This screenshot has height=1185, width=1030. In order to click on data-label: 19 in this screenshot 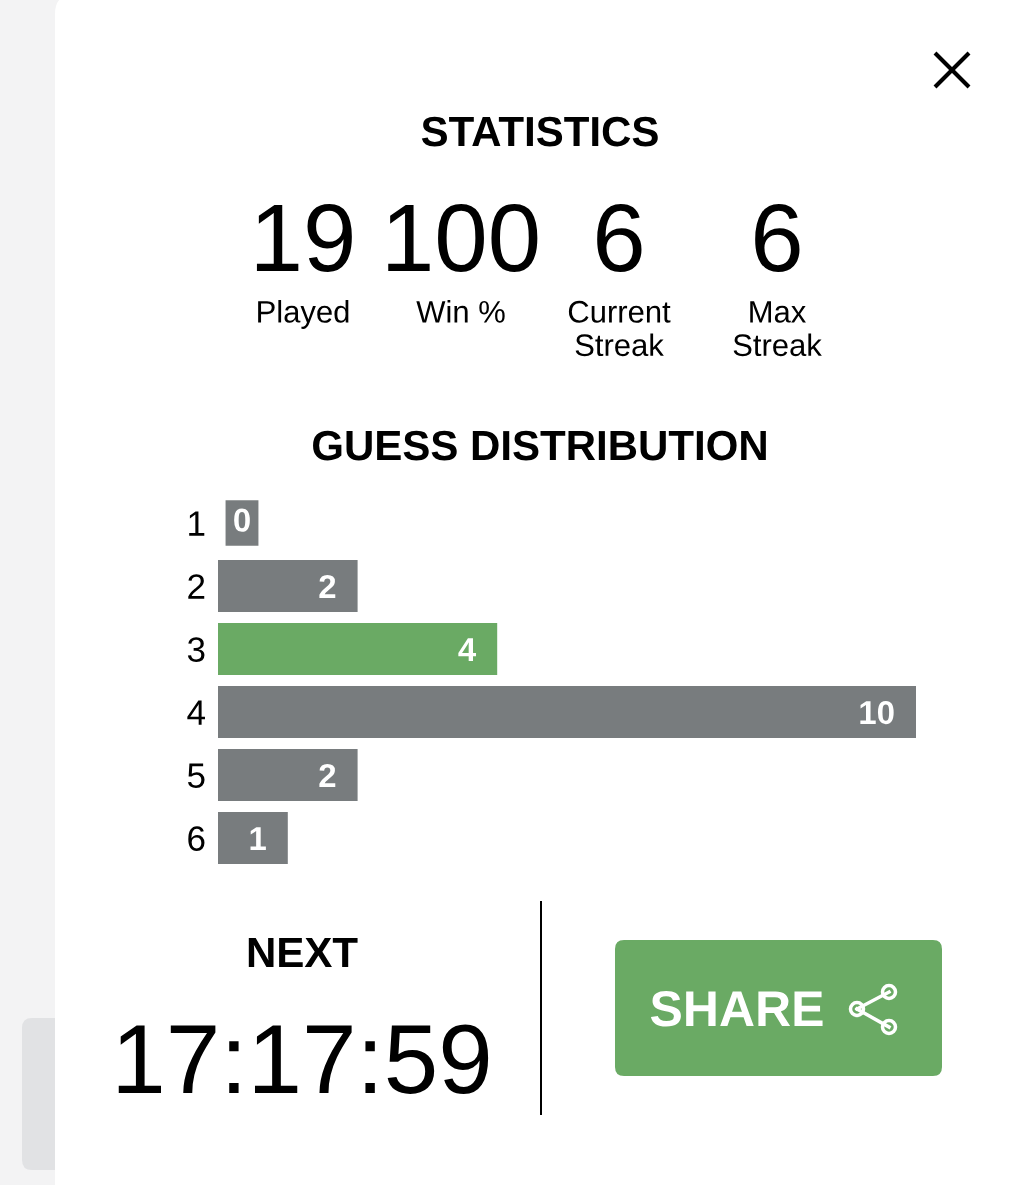, I will do `click(304, 237)`.